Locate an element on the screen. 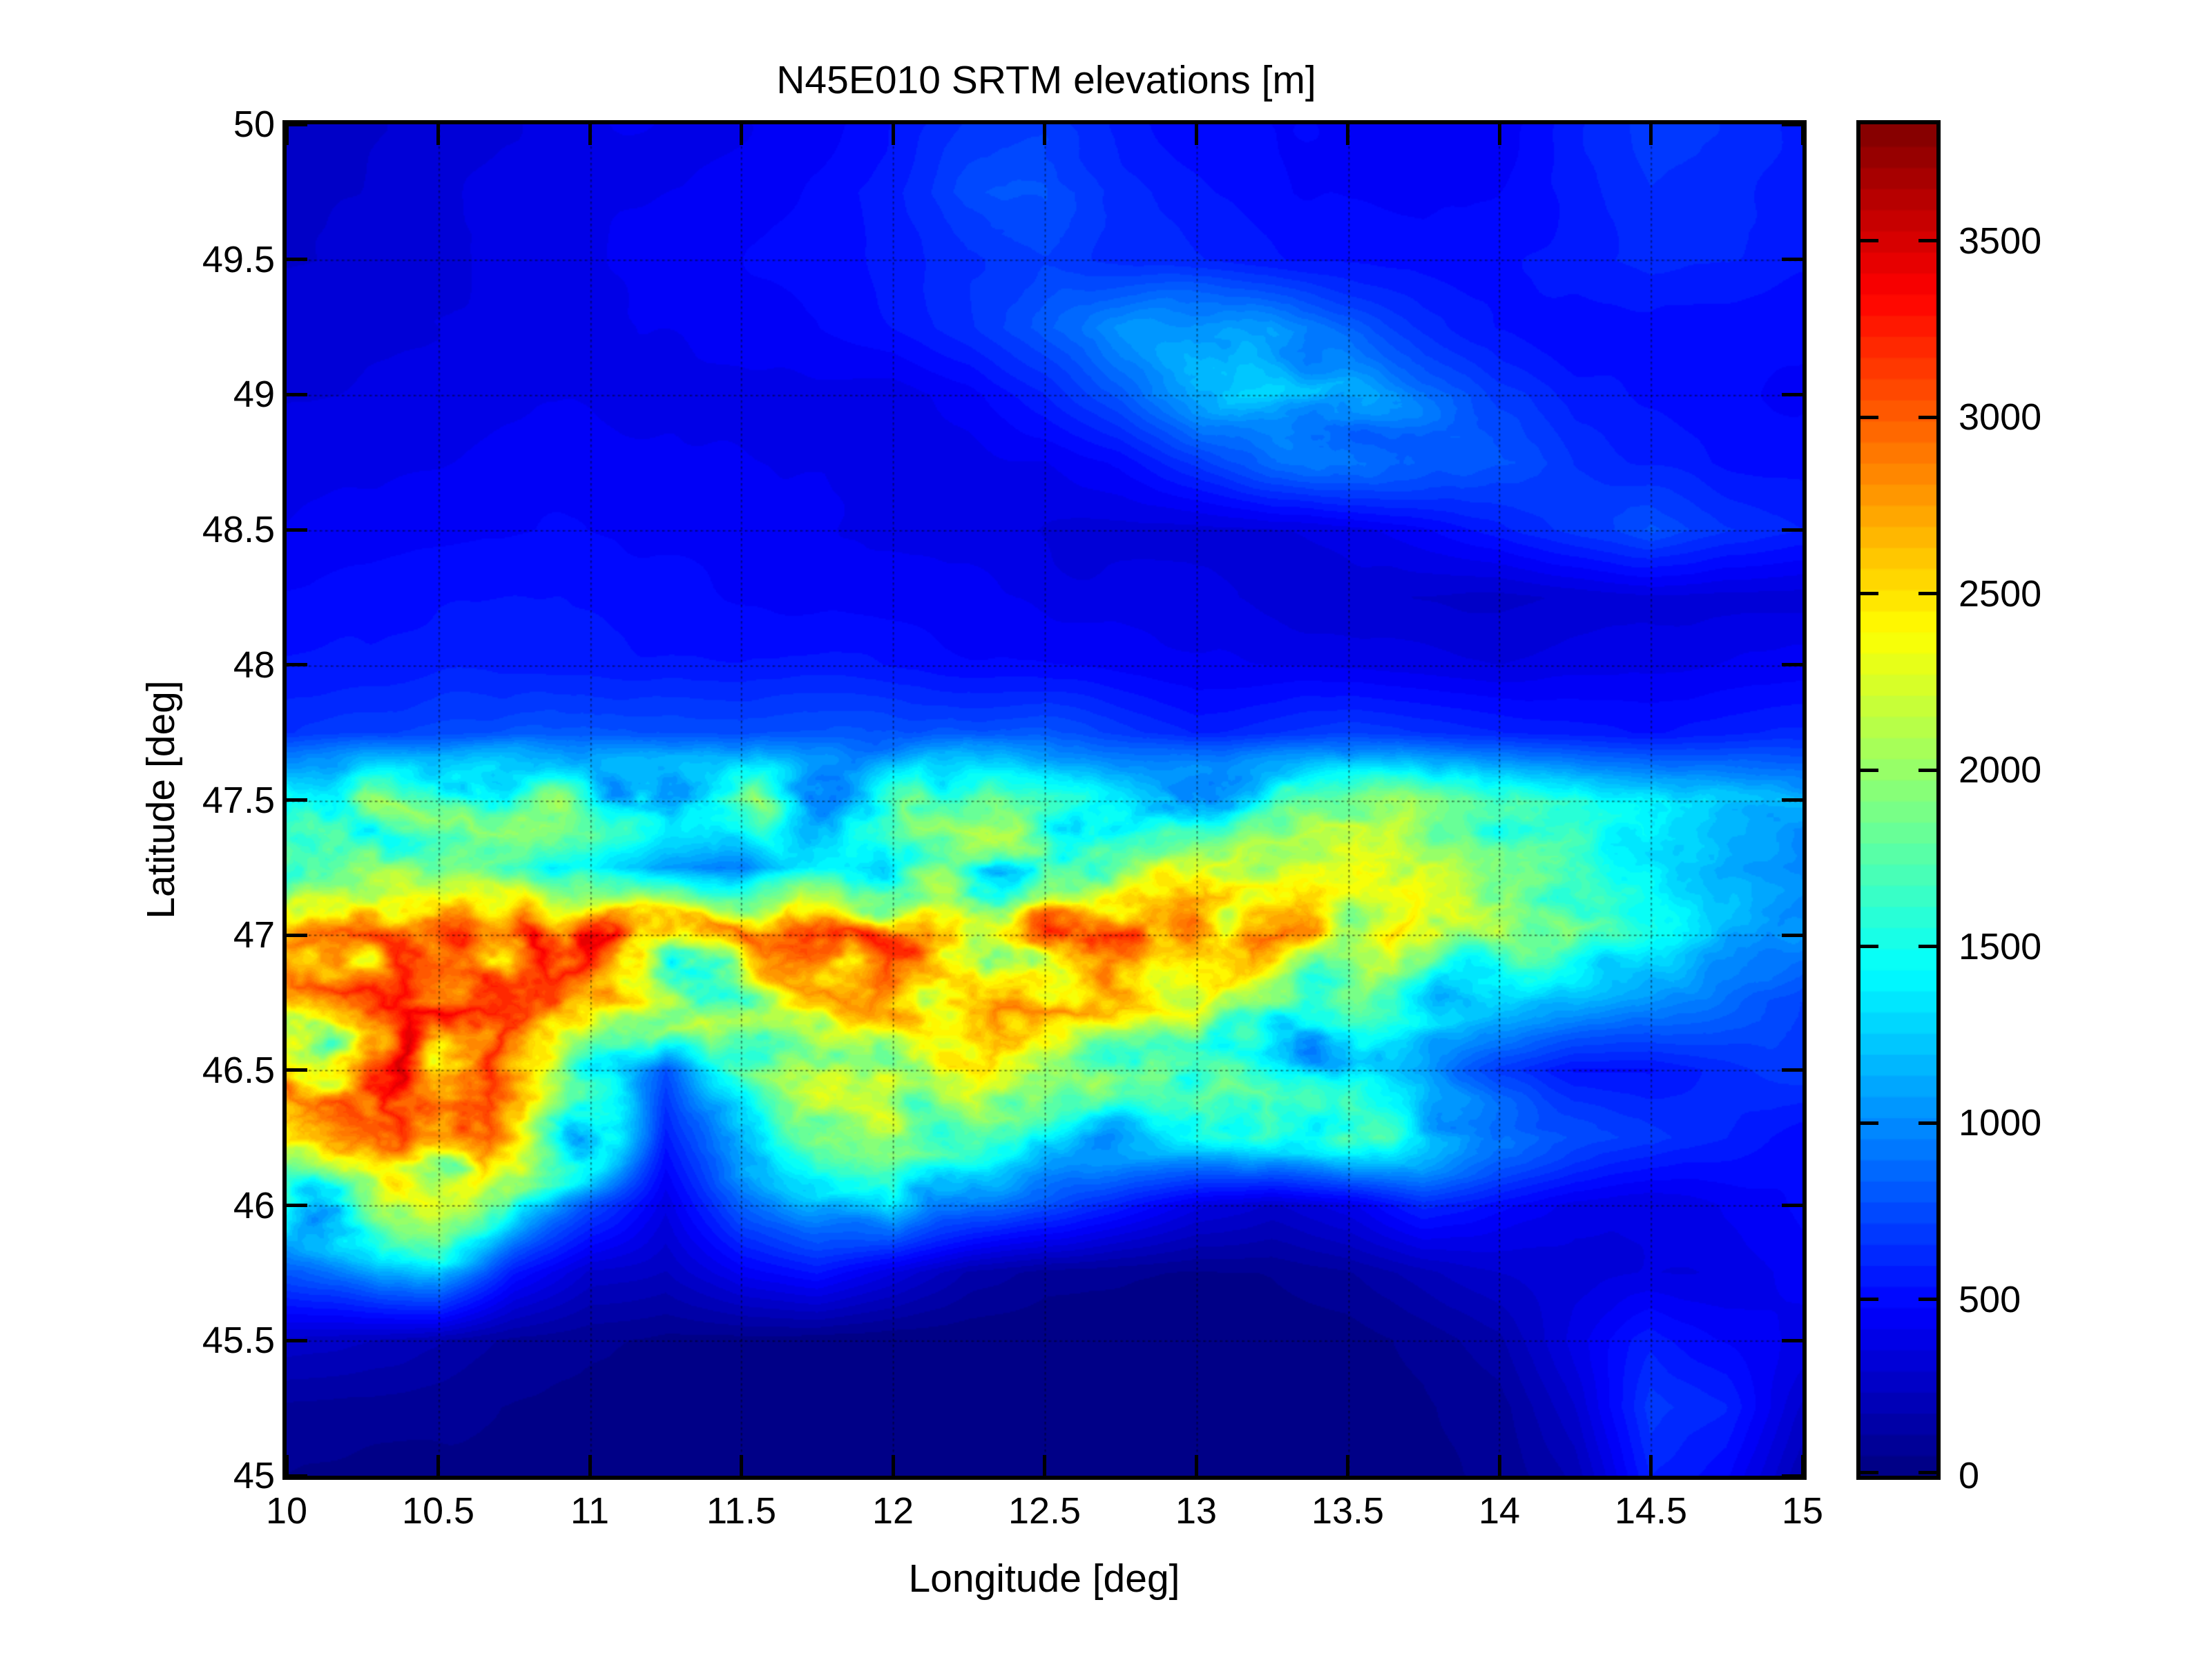  colorbar-tick-label: 500 is located at coordinates (1990, 1299).